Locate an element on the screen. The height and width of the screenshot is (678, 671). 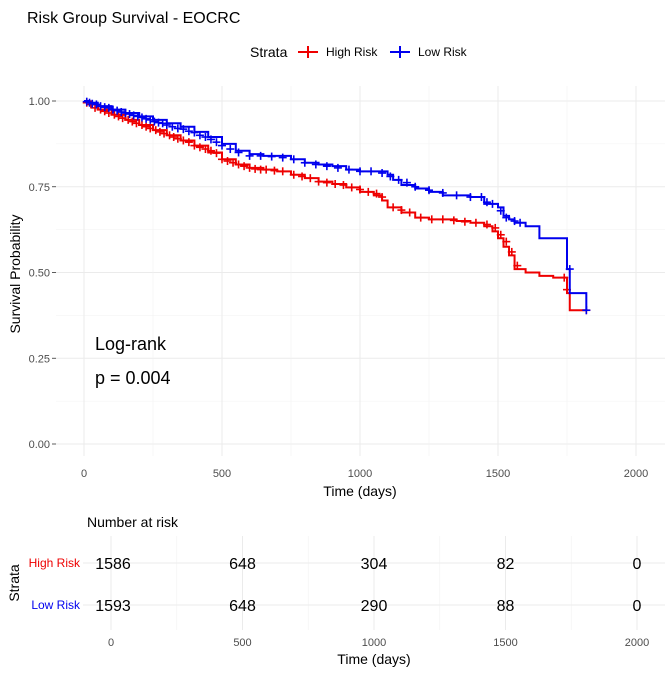
risk-table-x-title: Time (days) is located at coordinates (373, 659).